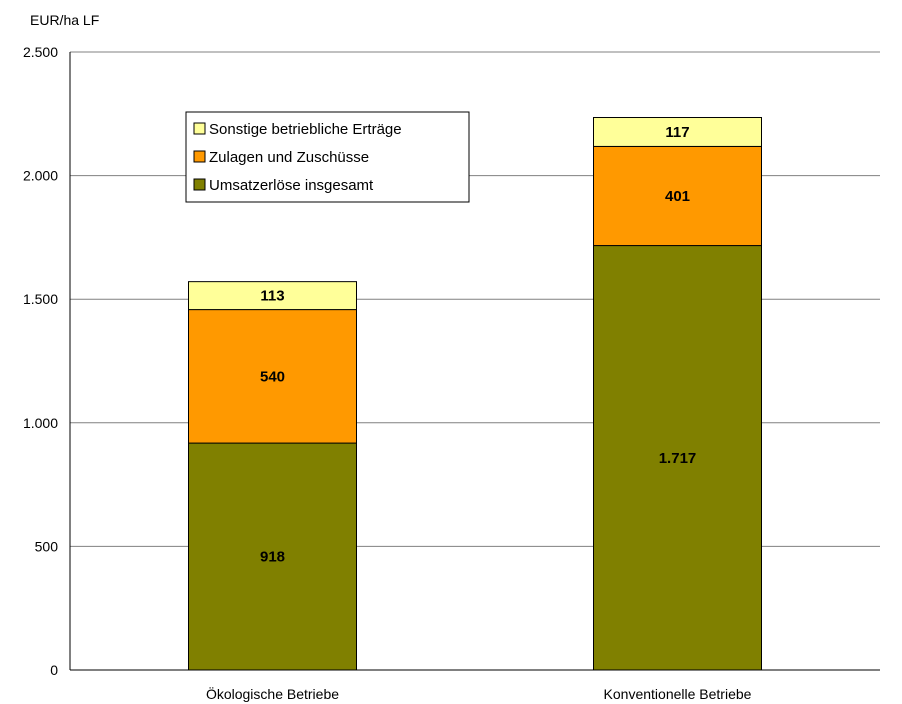  I want to click on data-label: 1.717, so click(678, 458).